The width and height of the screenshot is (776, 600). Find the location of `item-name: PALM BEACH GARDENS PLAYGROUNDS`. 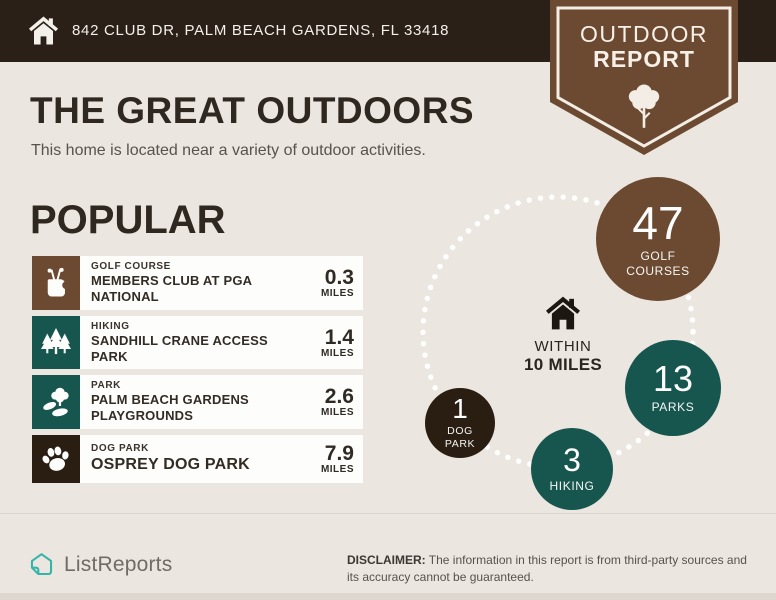

item-name: PALM BEACH GARDENS PLAYGROUNDS is located at coordinates (170, 408).